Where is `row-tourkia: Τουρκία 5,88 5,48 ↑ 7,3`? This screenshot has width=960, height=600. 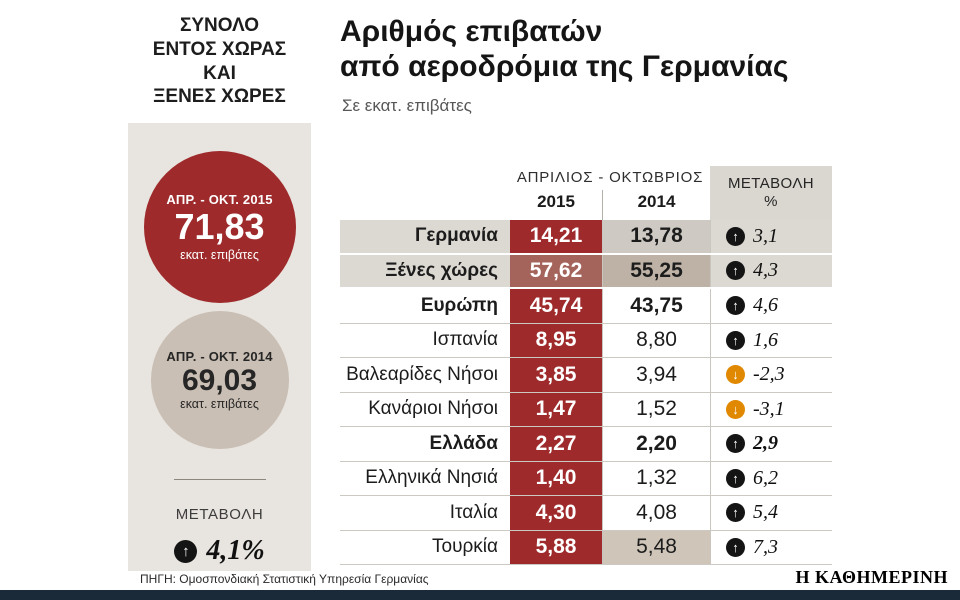
row-tourkia: Τουρκία 5,88 5,48 ↑ 7,3 is located at coordinates (586, 547).